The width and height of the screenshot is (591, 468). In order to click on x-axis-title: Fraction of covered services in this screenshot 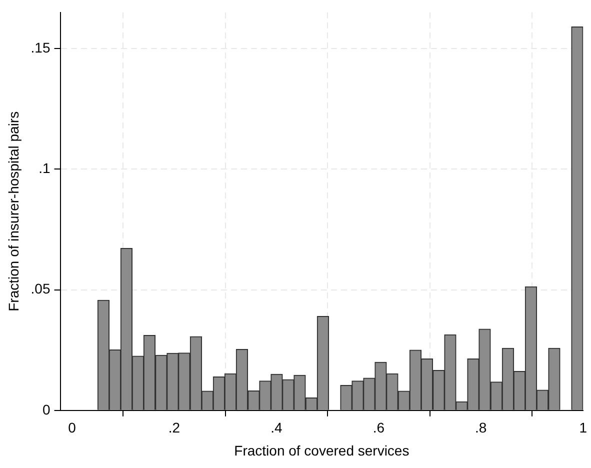, I will do `click(322, 450)`.